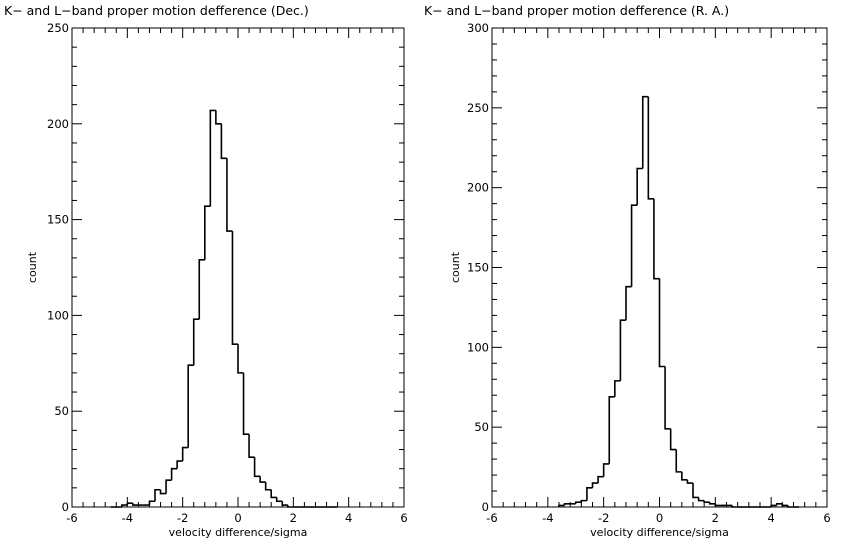 The height and width of the screenshot is (554, 851). What do you see at coordinates (61, 411) in the screenshot?
I see `y-tick-label: 50` at bounding box center [61, 411].